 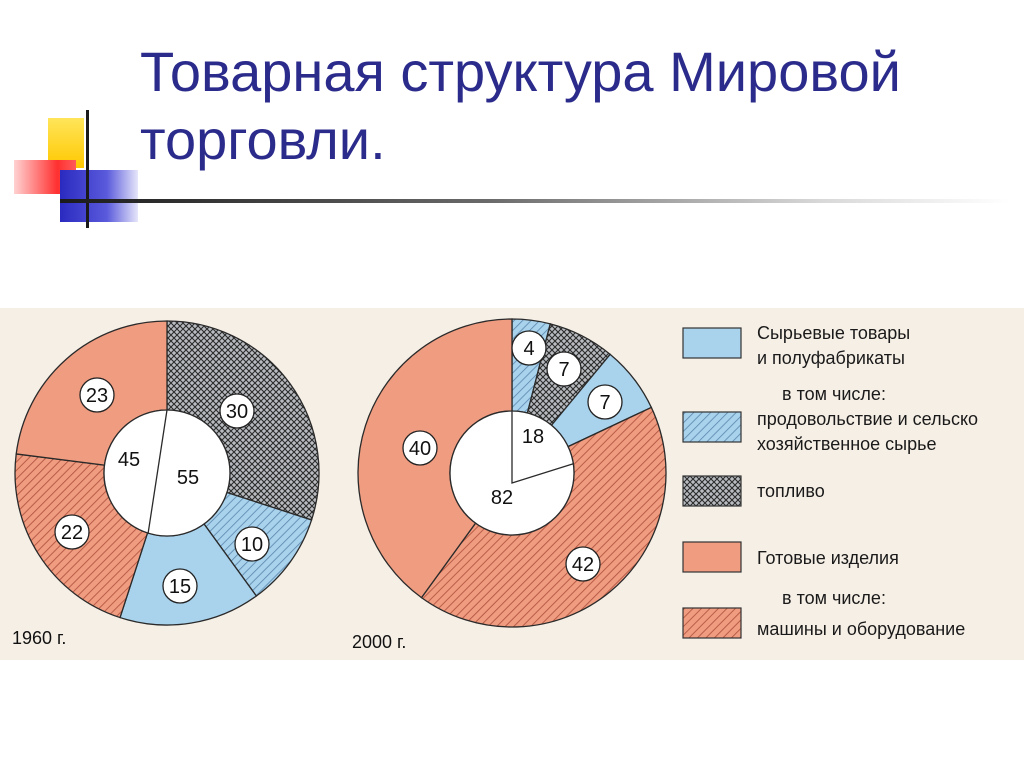 What do you see at coordinates (712, 623) in the screenshot?
I see `legend-swatch-machinery` at bounding box center [712, 623].